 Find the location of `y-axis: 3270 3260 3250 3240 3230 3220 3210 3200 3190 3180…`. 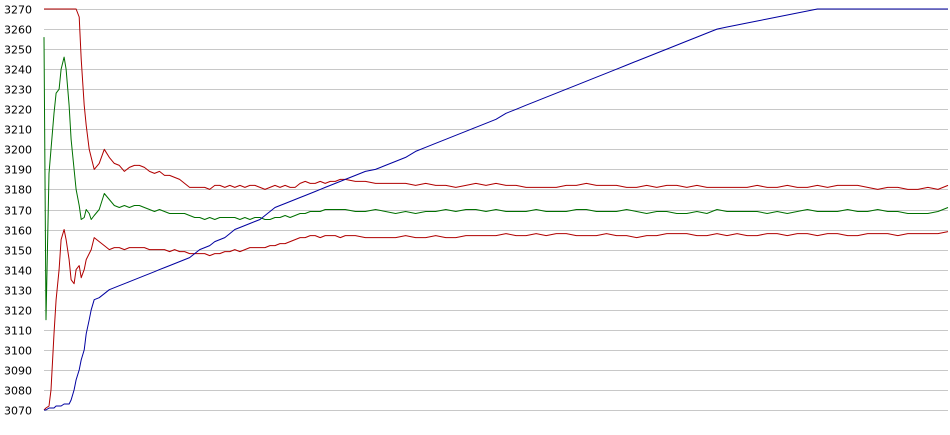

y-axis: 3270 3260 3250 3240 3230 3220 3210 3200 3190 3180… is located at coordinates (18, 211).